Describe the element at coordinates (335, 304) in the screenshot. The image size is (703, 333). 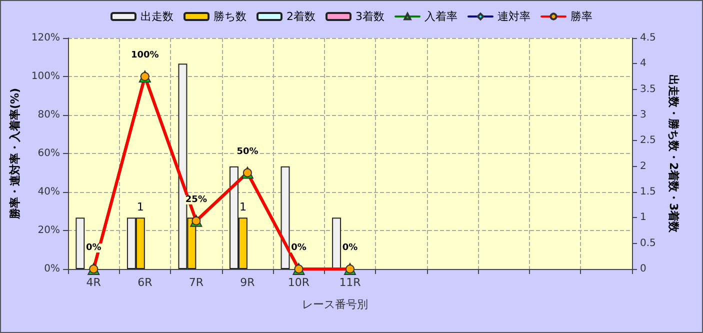
I see `x-axis-title: レース番号別` at that location.